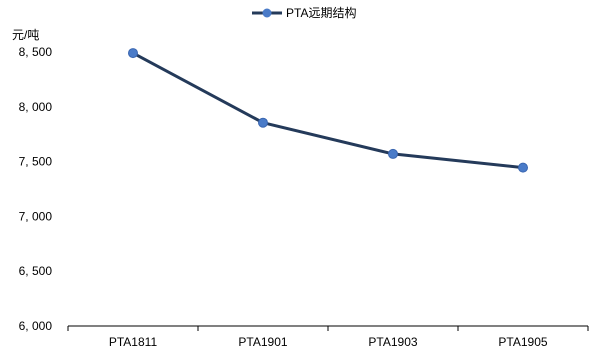 Image resolution: width=592 pixels, height=353 pixels. What do you see at coordinates (262, 342) in the screenshot?
I see `x-tick-label: PTA1901` at bounding box center [262, 342].